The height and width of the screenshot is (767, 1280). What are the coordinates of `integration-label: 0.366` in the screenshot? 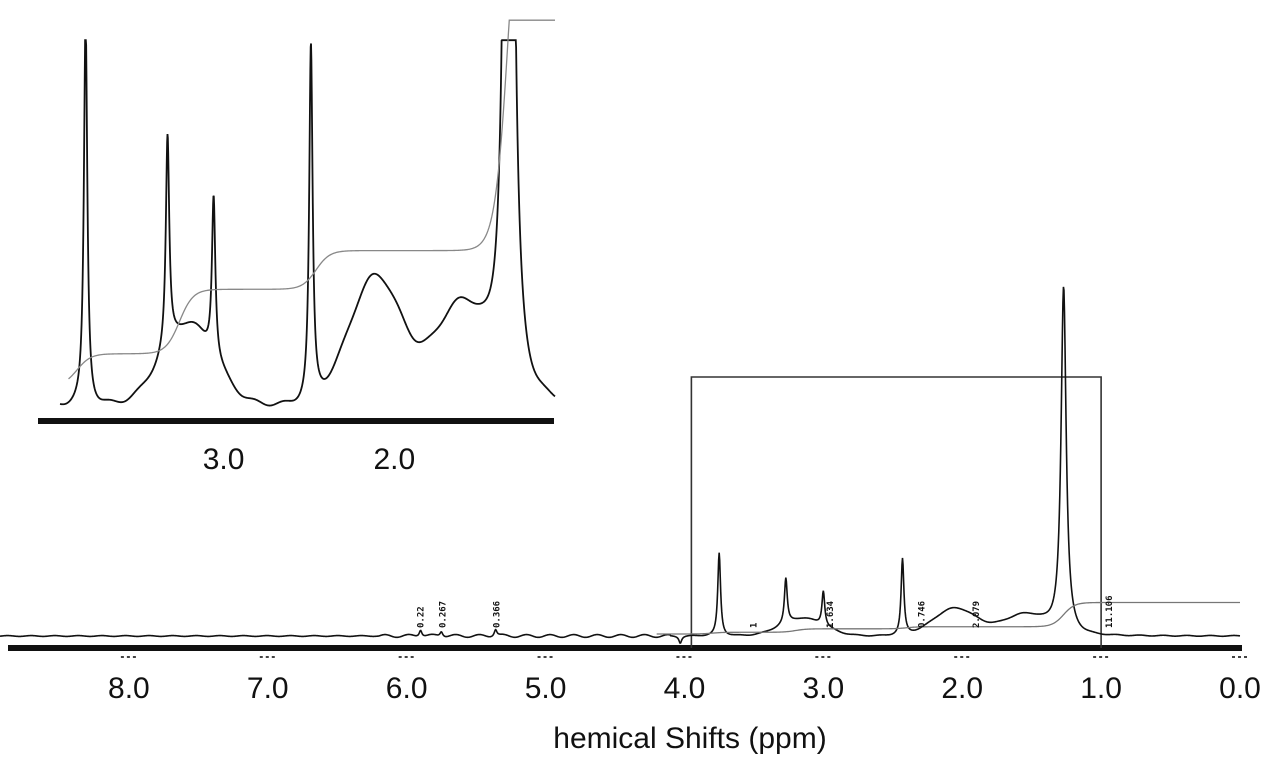 It's located at (498, 614).